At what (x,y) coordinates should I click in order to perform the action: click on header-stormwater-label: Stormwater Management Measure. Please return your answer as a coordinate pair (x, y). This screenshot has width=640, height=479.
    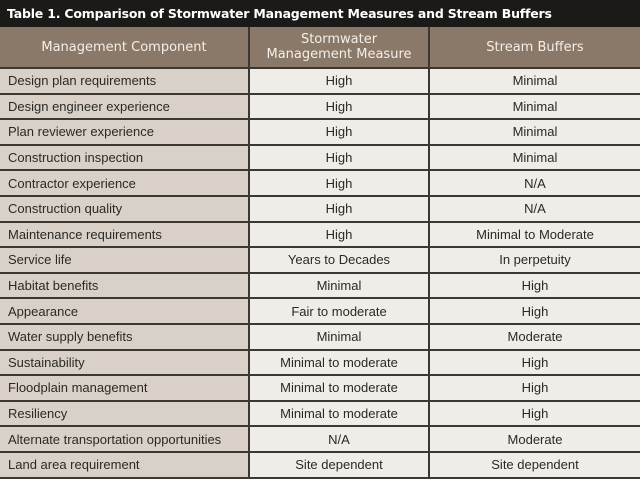
    Looking at the image, I should click on (339, 47).